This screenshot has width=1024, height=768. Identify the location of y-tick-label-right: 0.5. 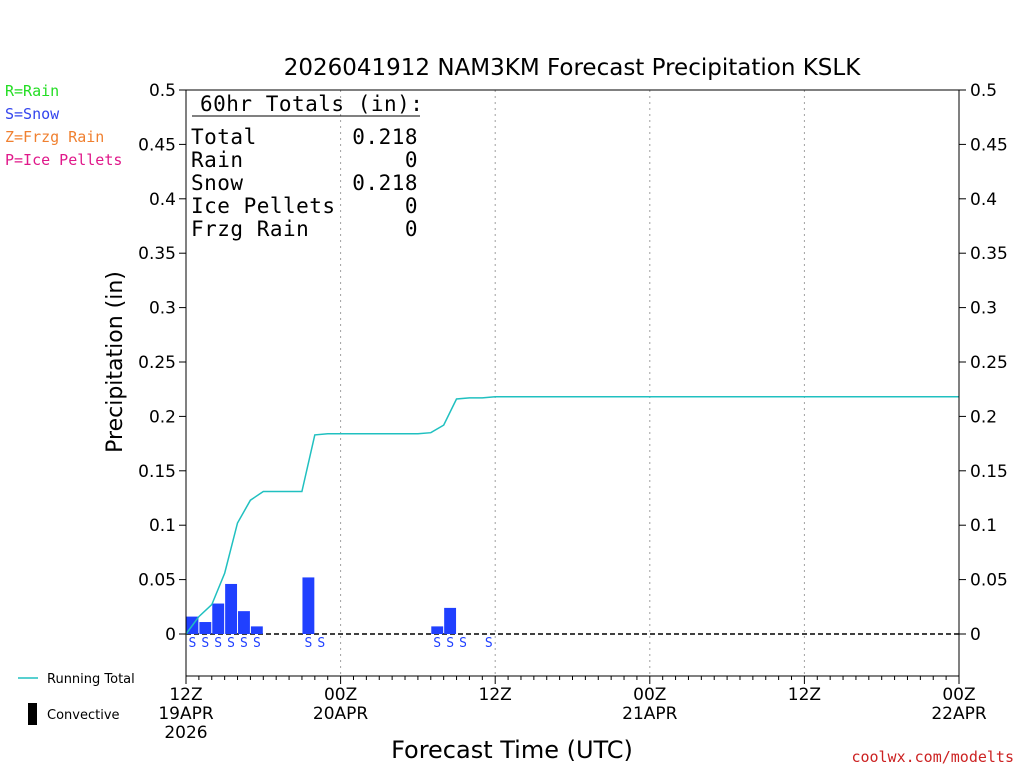
(983, 91).